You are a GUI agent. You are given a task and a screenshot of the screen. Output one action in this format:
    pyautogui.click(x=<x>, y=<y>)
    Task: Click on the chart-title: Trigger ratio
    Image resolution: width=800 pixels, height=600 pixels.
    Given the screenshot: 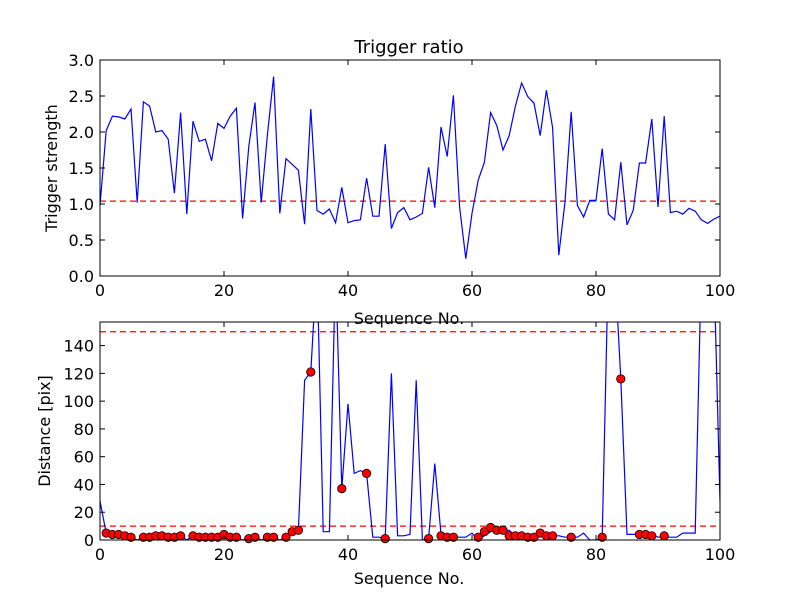 What is the action you would take?
    pyautogui.click(x=408, y=47)
    